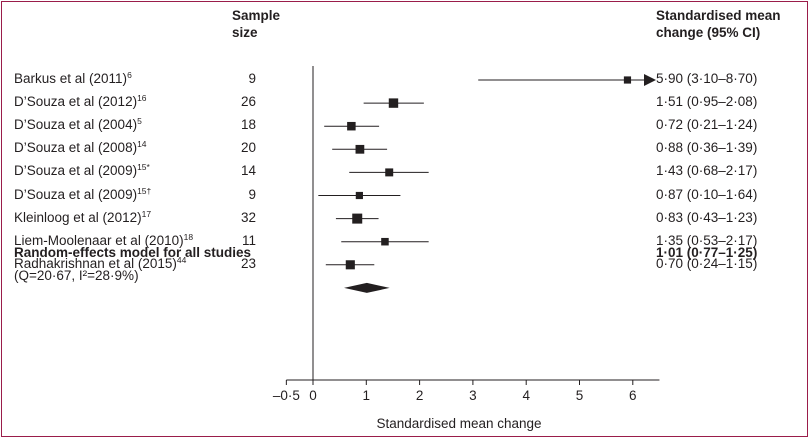 Image resolution: width=811 pixels, height=440 pixels. What do you see at coordinates (458, 423) in the screenshot?
I see `x-axis-label: Standardised mean change` at bounding box center [458, 423].